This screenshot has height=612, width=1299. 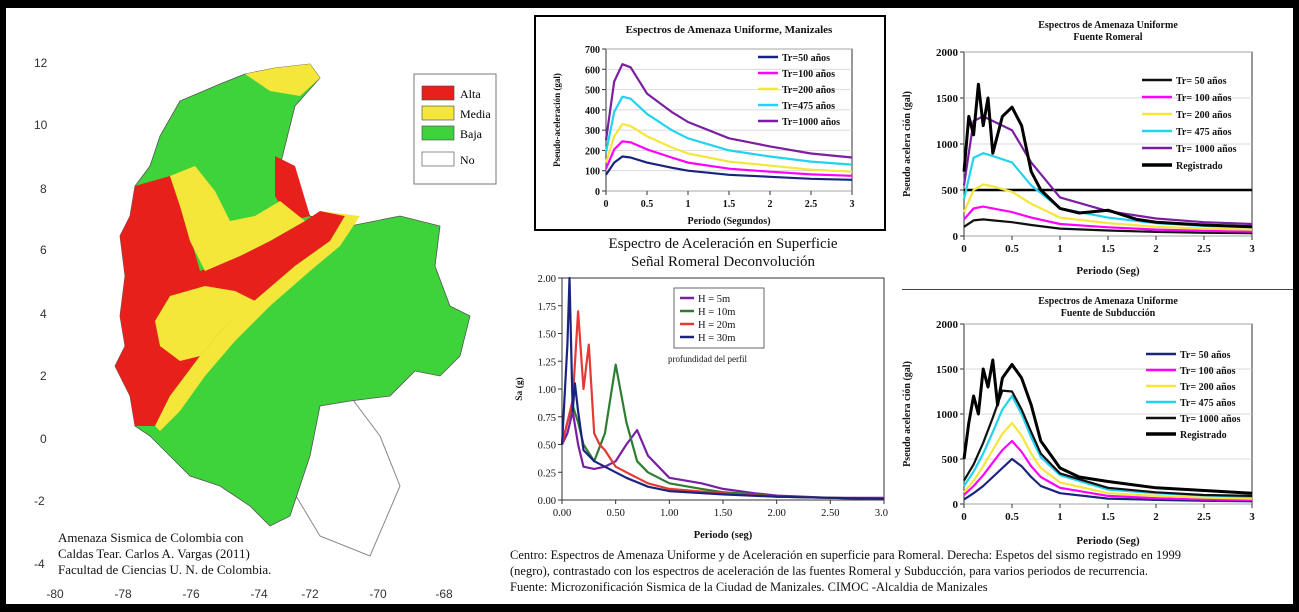 I want to click on map-caption-line: Caldas Tear. Carlos A. Vargas (2011), so click(x=154, y=553).